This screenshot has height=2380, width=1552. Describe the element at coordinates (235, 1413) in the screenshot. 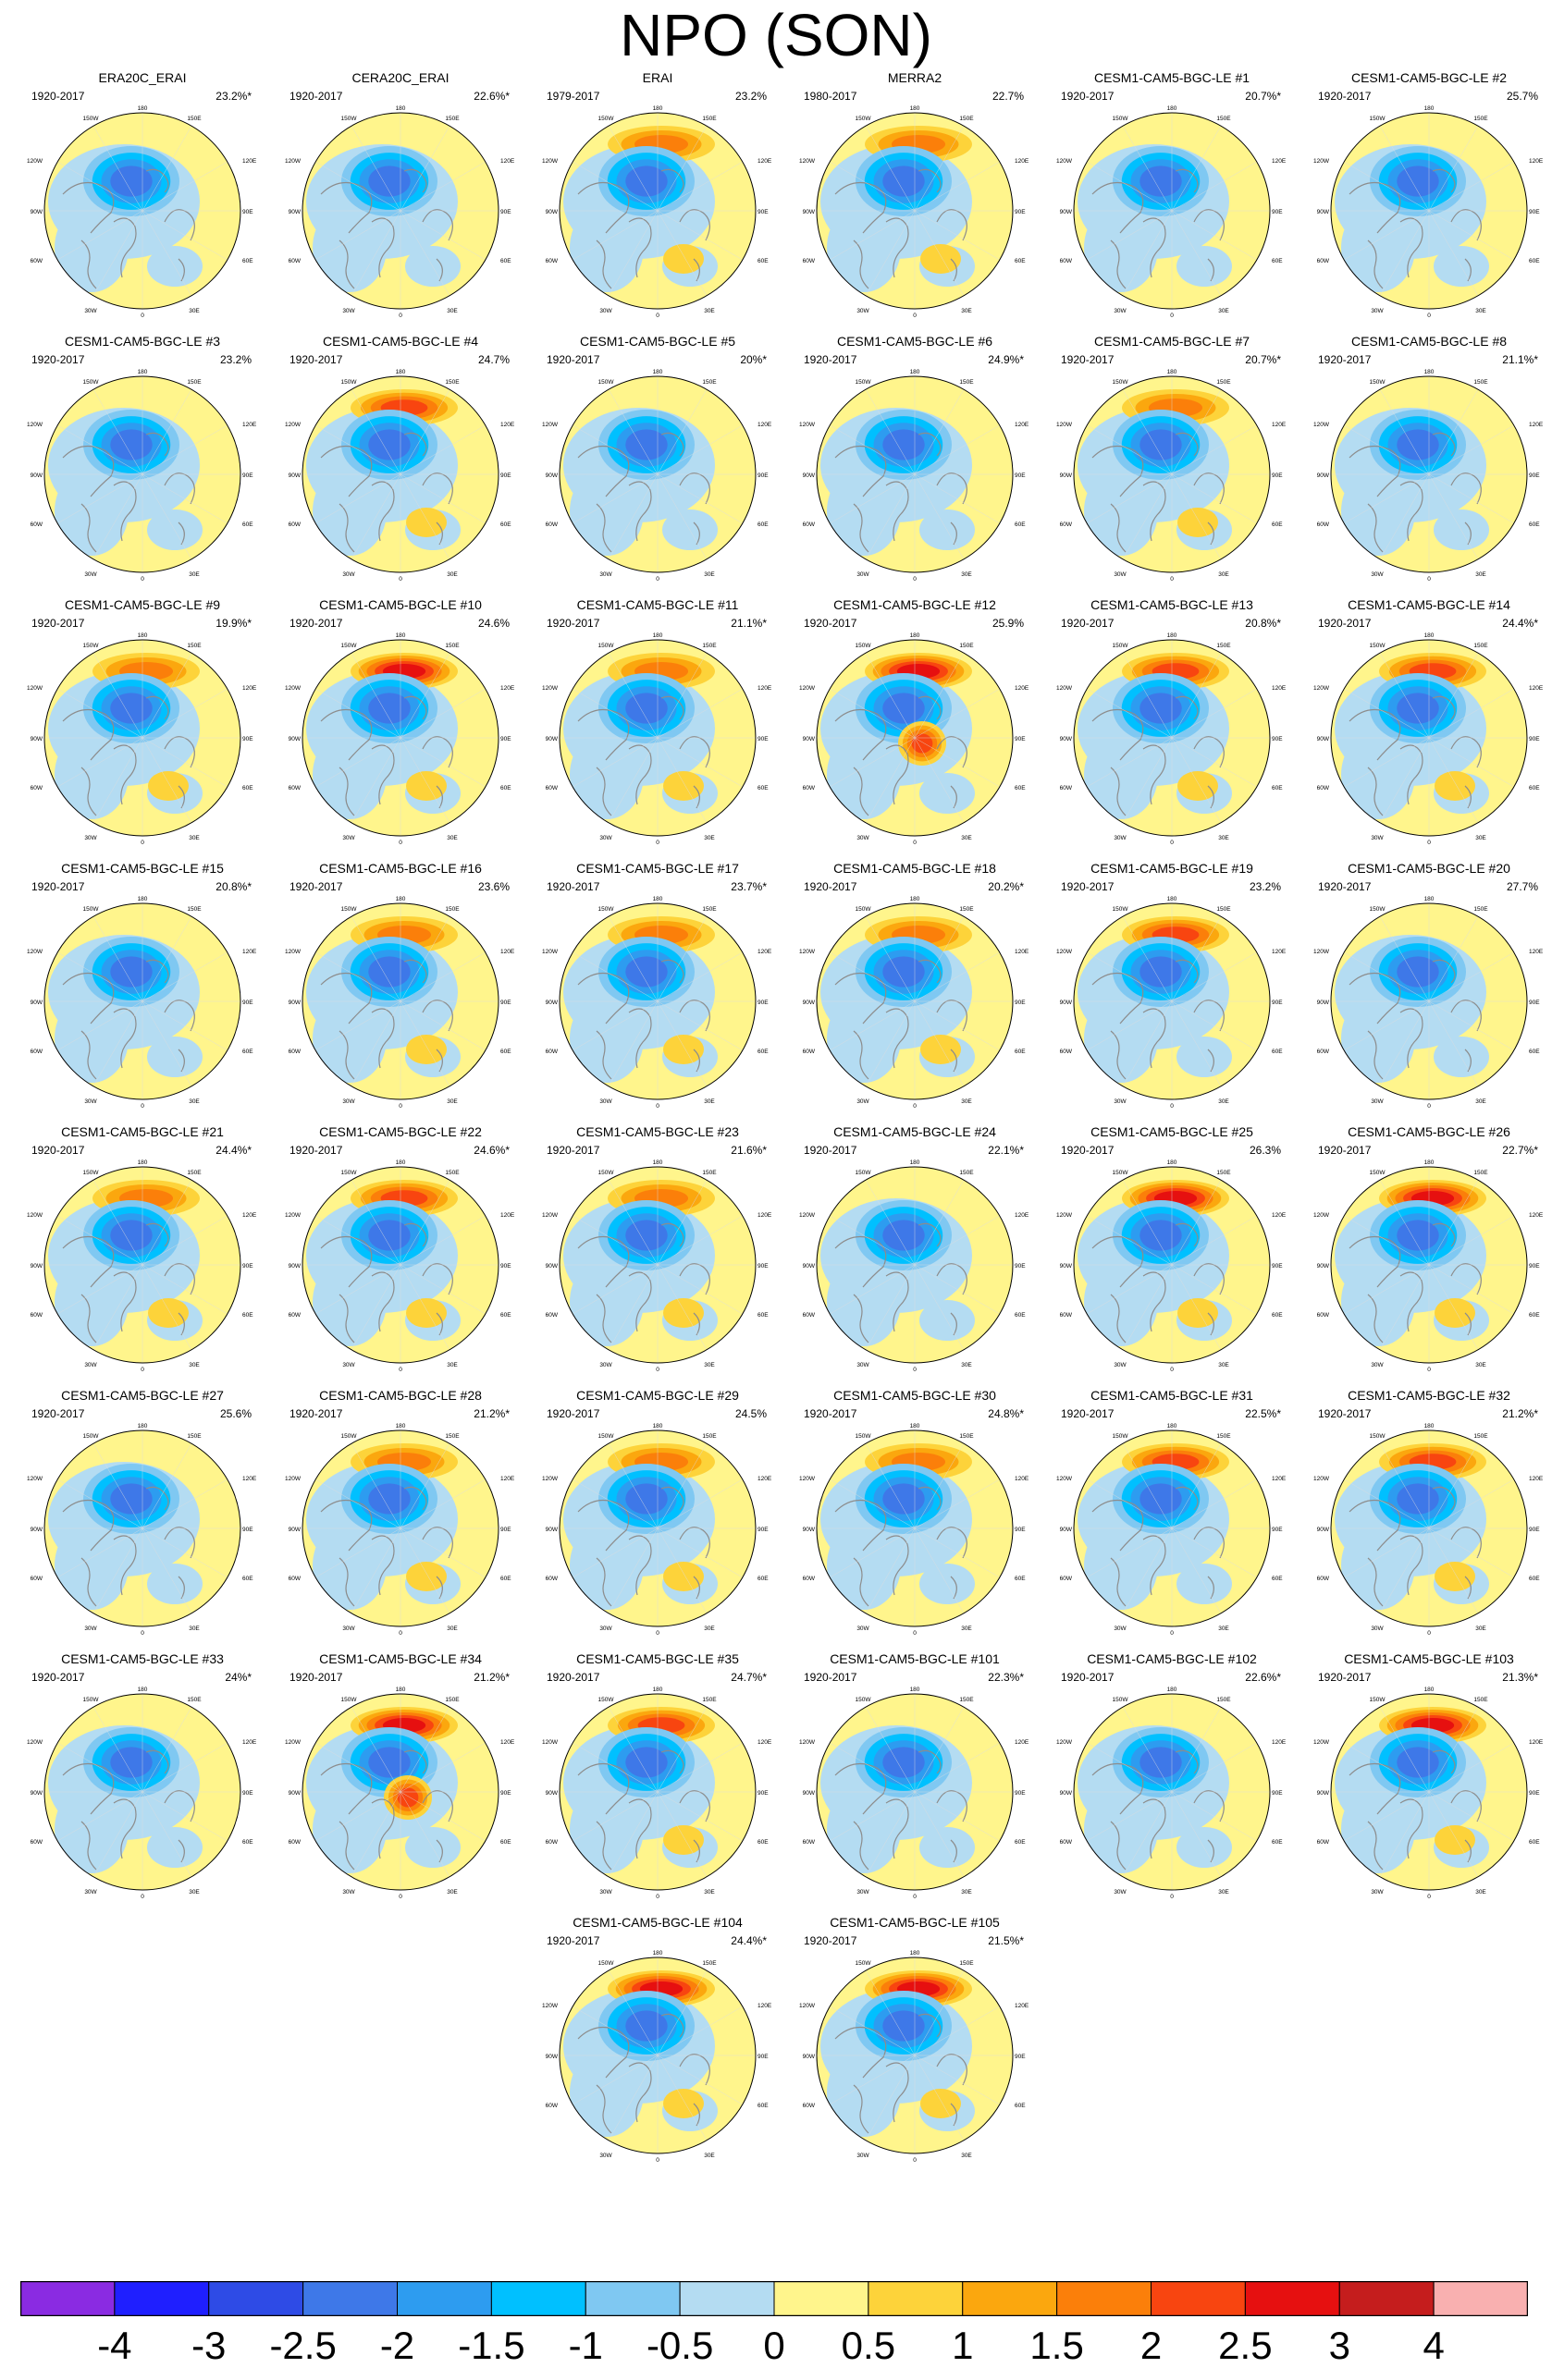

I see `panel-variance-pct: 25.6%` at that location.